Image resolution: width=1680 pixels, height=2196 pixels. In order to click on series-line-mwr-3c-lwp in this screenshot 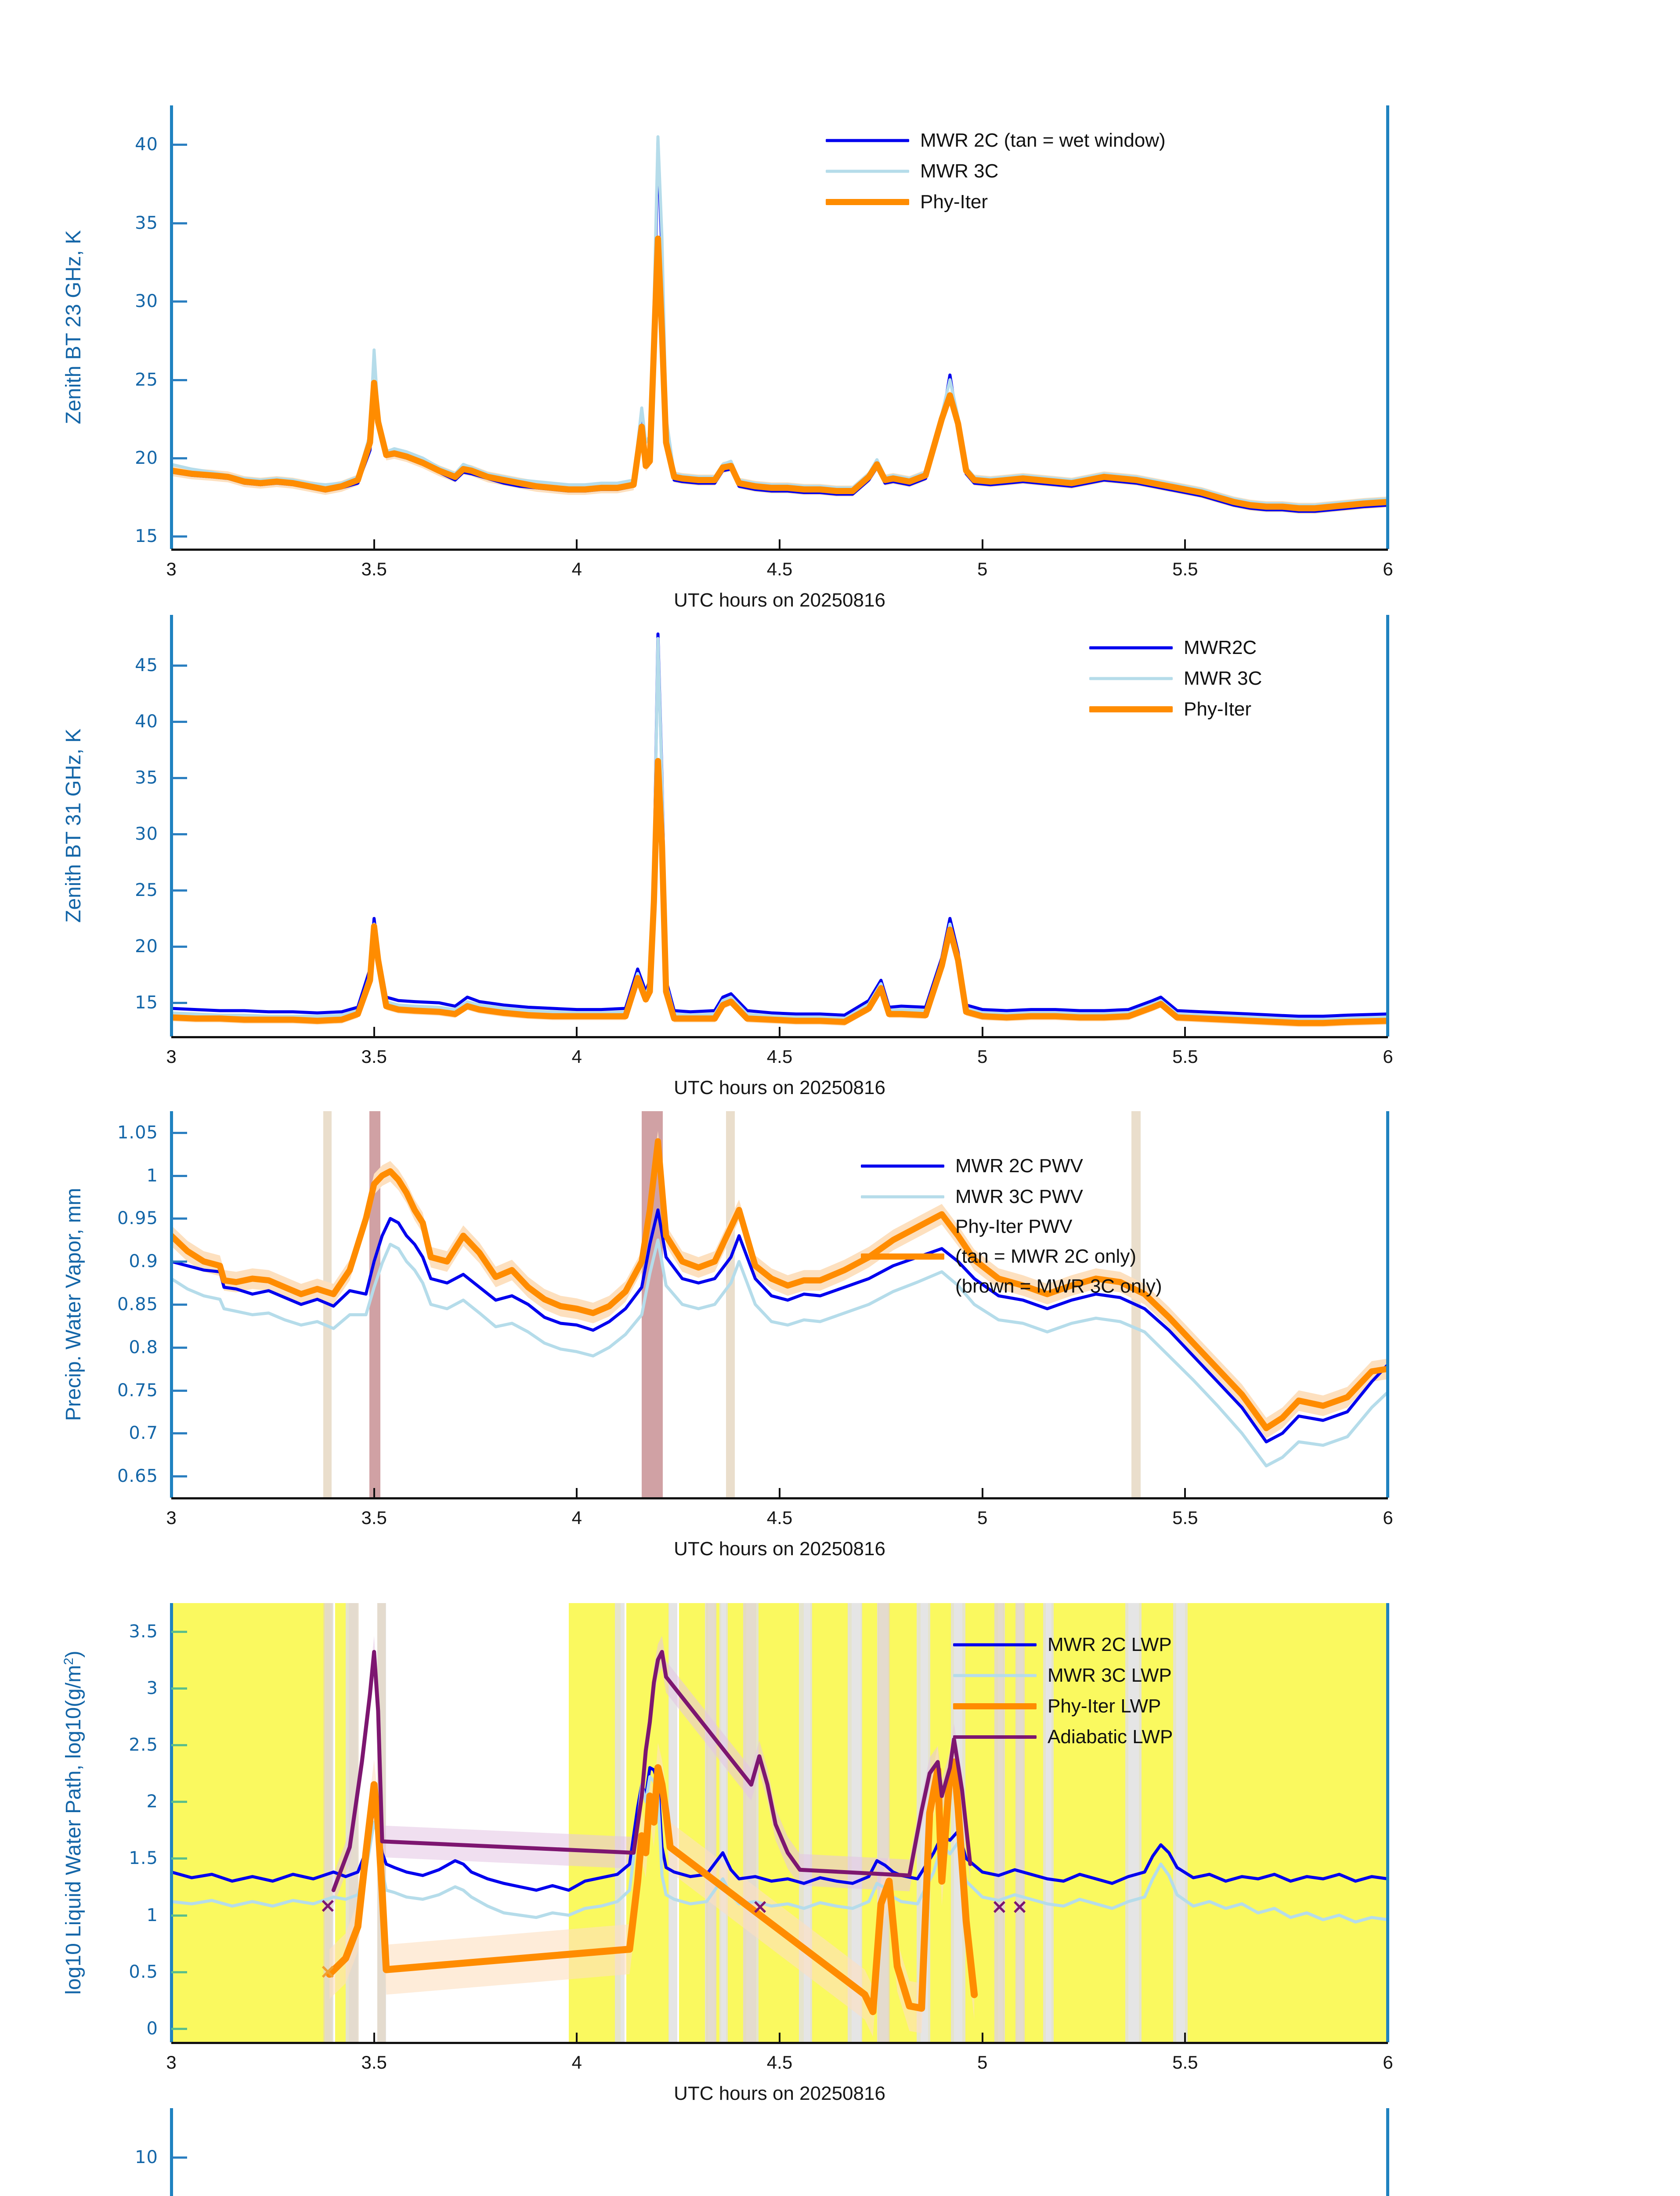, I will do `click(780, 1849)`.